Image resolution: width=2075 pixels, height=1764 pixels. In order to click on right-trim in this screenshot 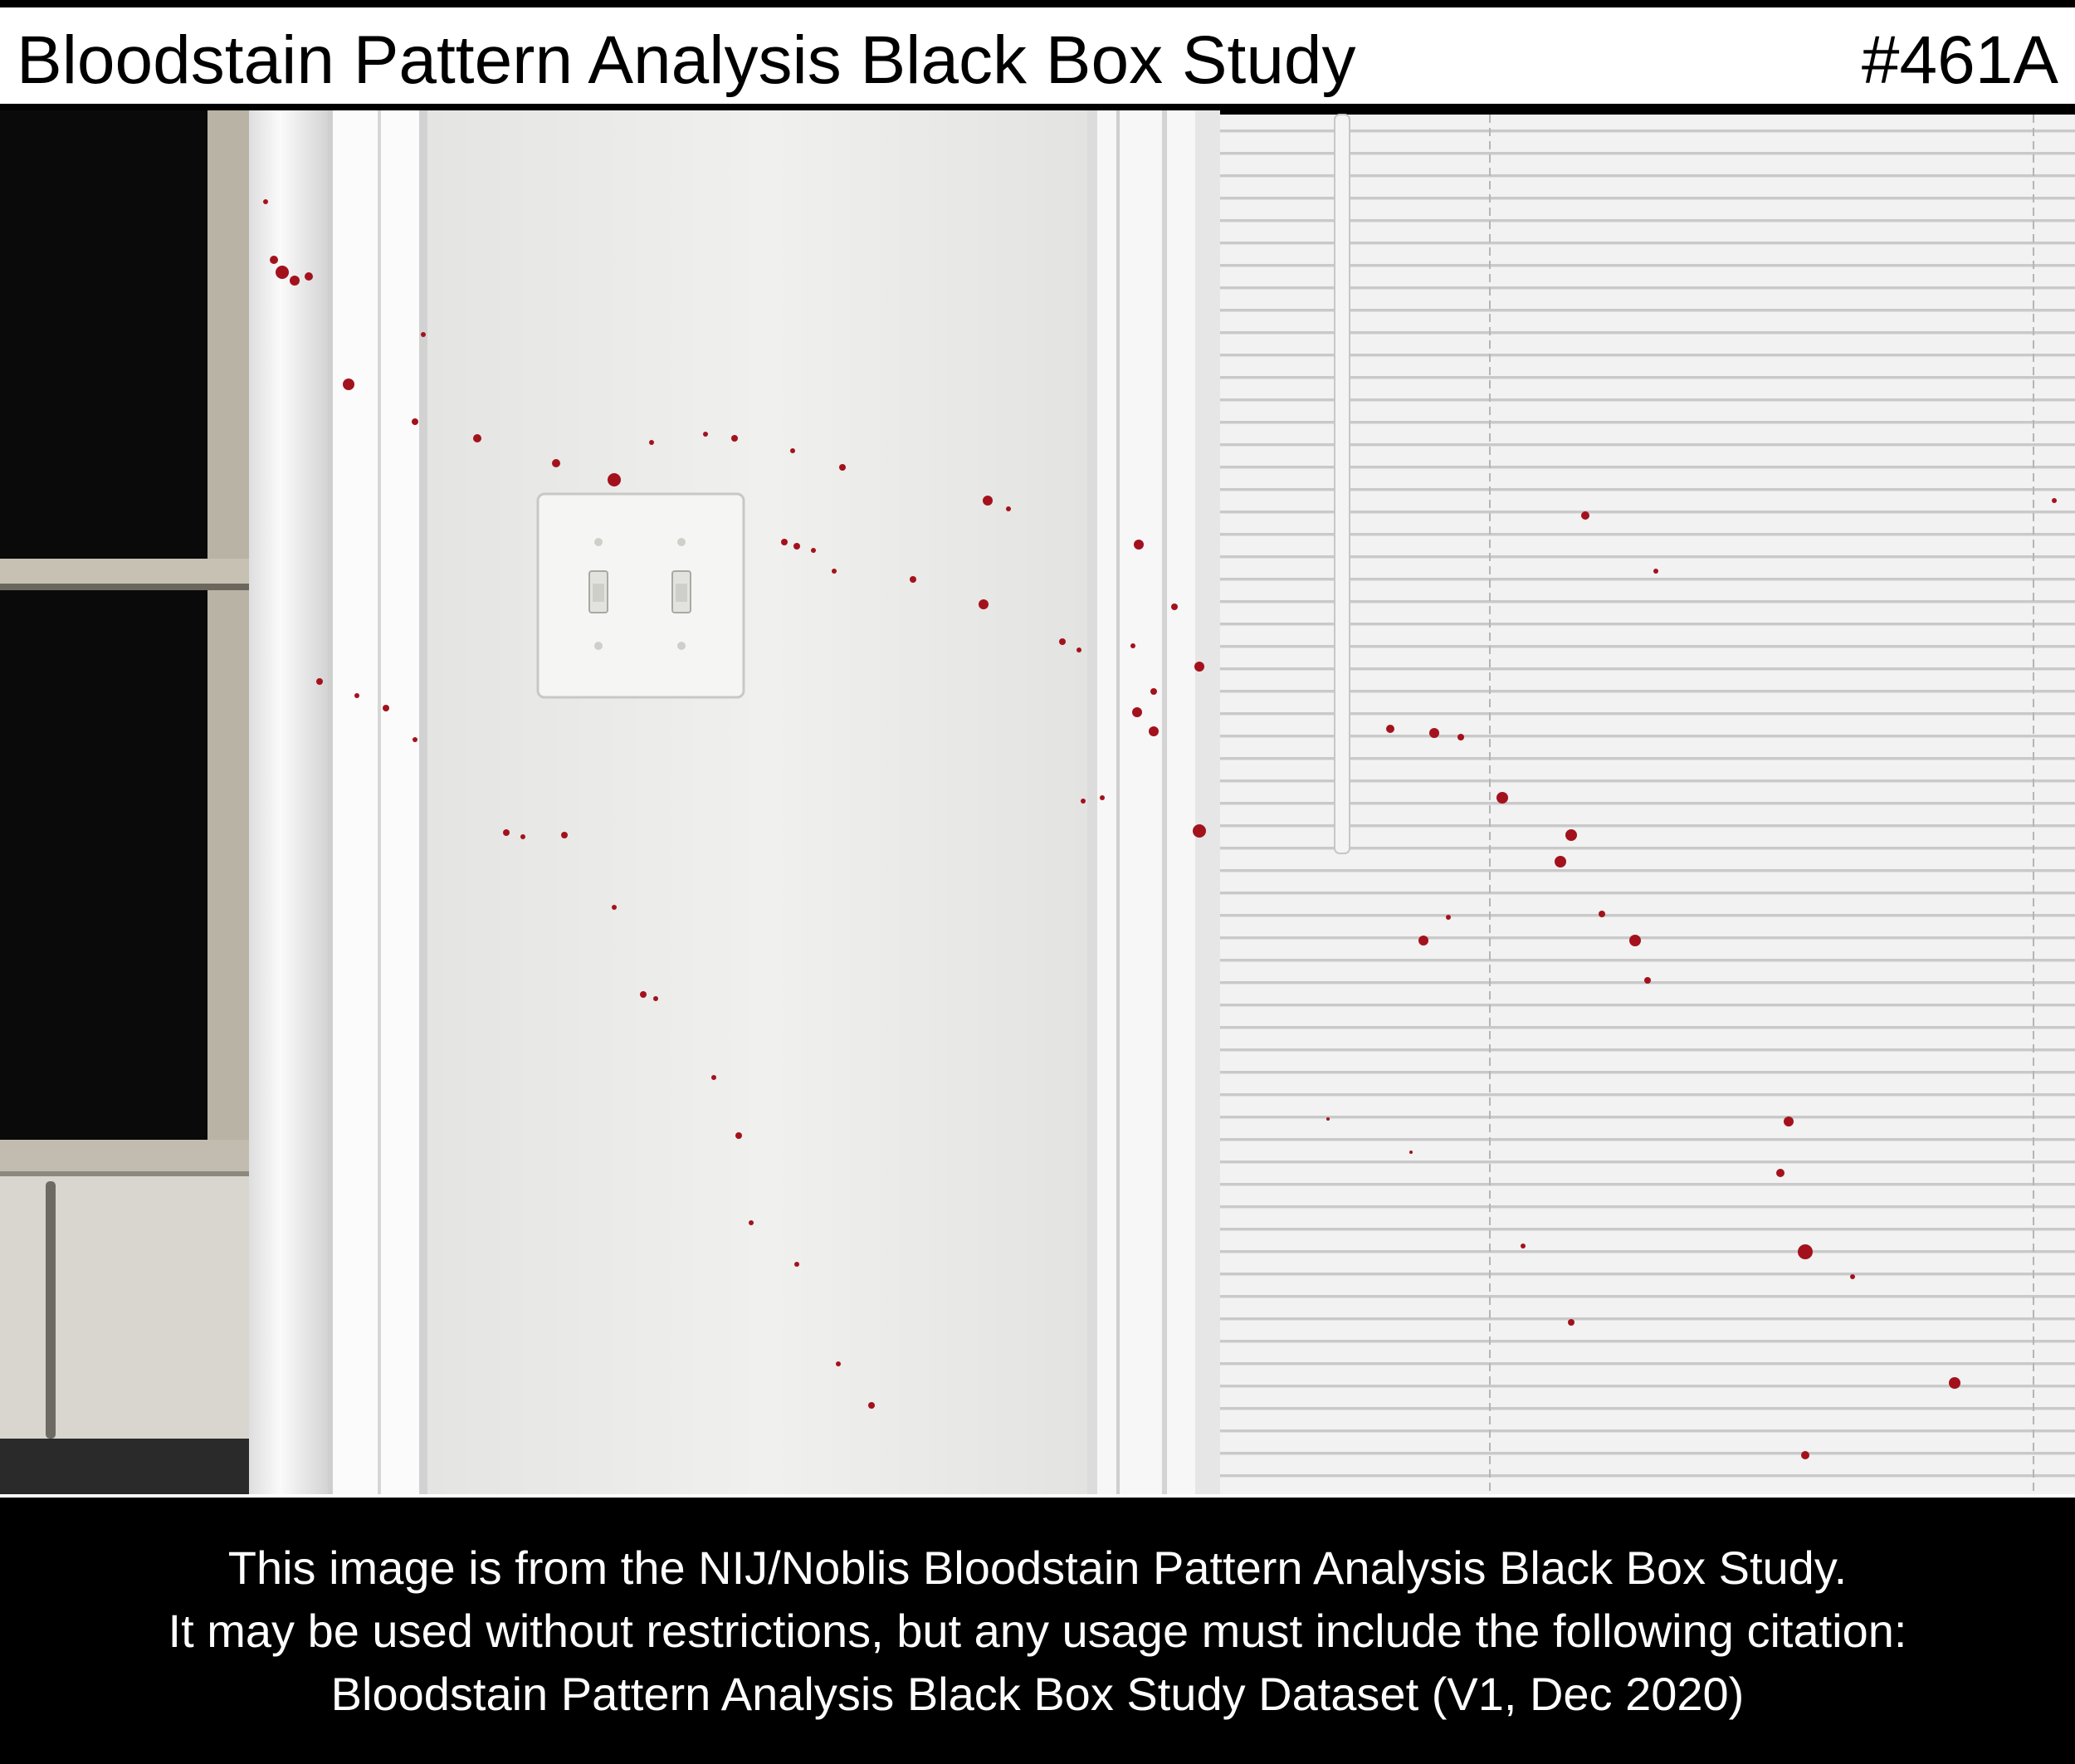, I will do `click(1153, 802)`.